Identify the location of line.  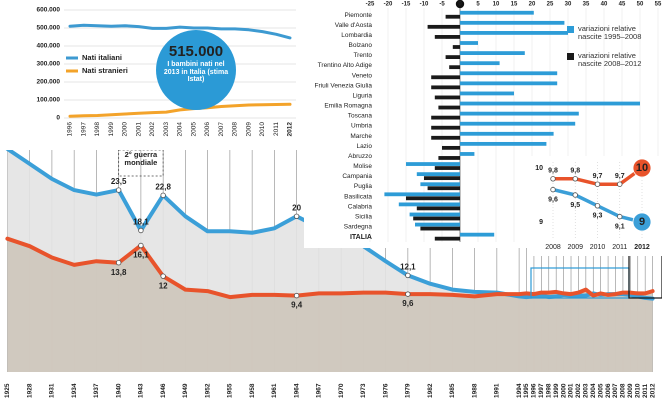
(180, 110).